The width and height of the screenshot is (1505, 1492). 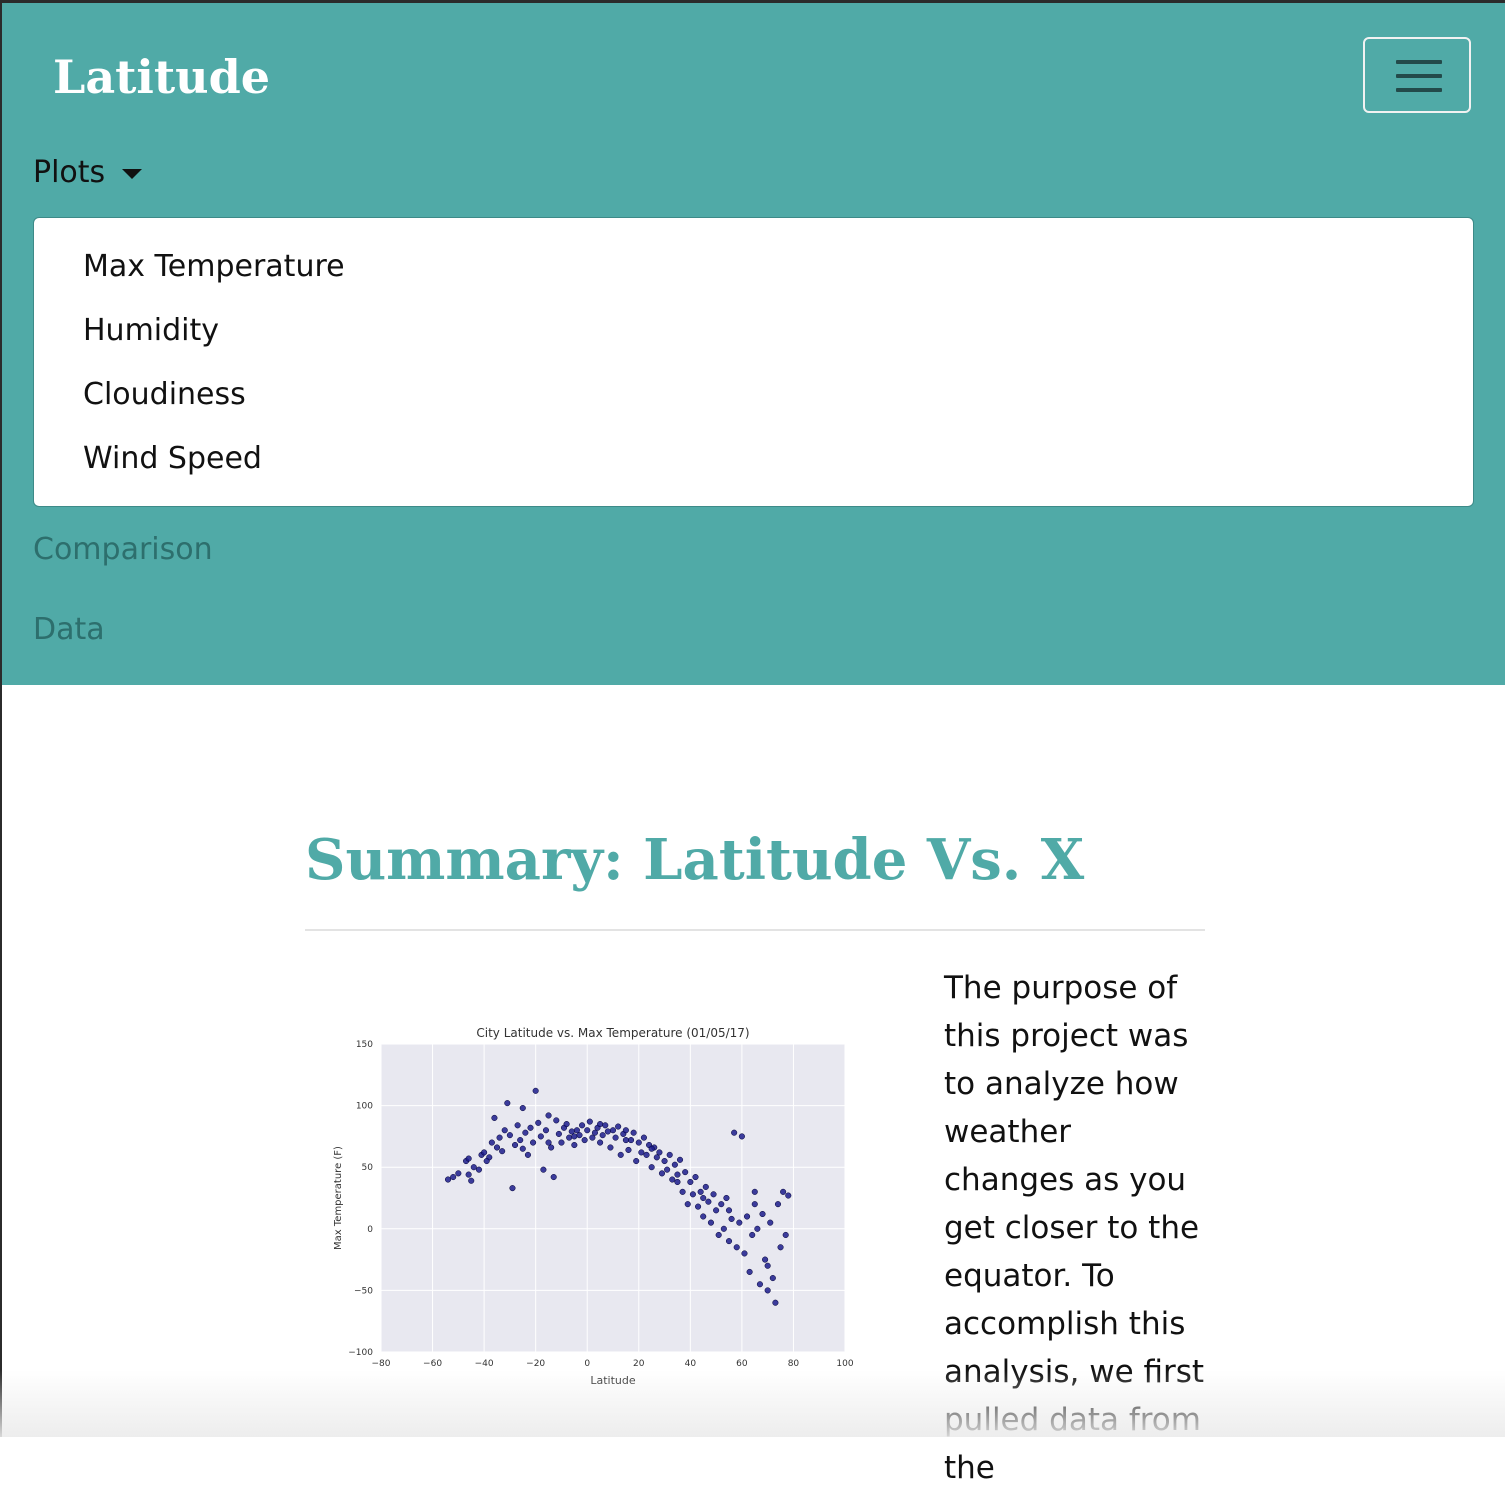 I want to click on chart-y-label: Max Temperature (F), so click(x=338, y=1198).